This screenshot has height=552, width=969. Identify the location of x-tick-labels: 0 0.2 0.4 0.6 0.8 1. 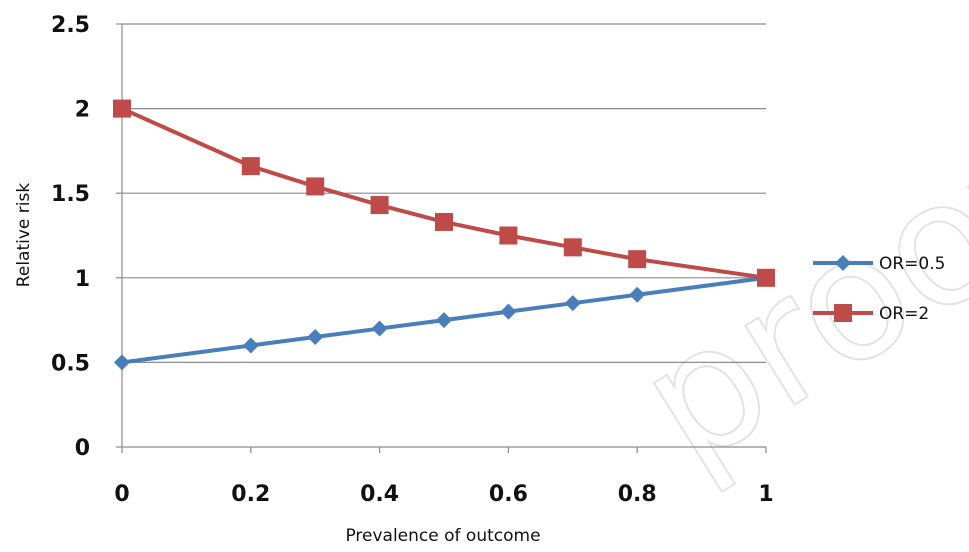
(443, 494).